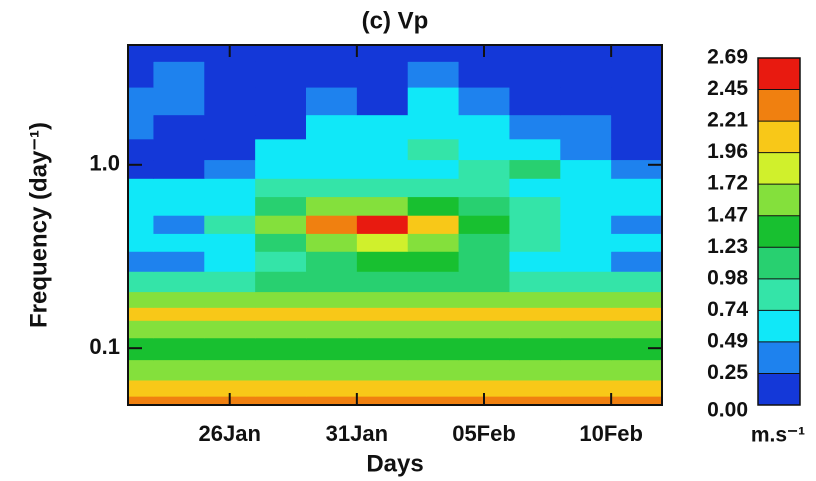 The height and width of the screenshot is (481, 816). Describe the element at coordinates (357, 433) in the screenshot. I see `x-tick-label: 31Jan` at that location.